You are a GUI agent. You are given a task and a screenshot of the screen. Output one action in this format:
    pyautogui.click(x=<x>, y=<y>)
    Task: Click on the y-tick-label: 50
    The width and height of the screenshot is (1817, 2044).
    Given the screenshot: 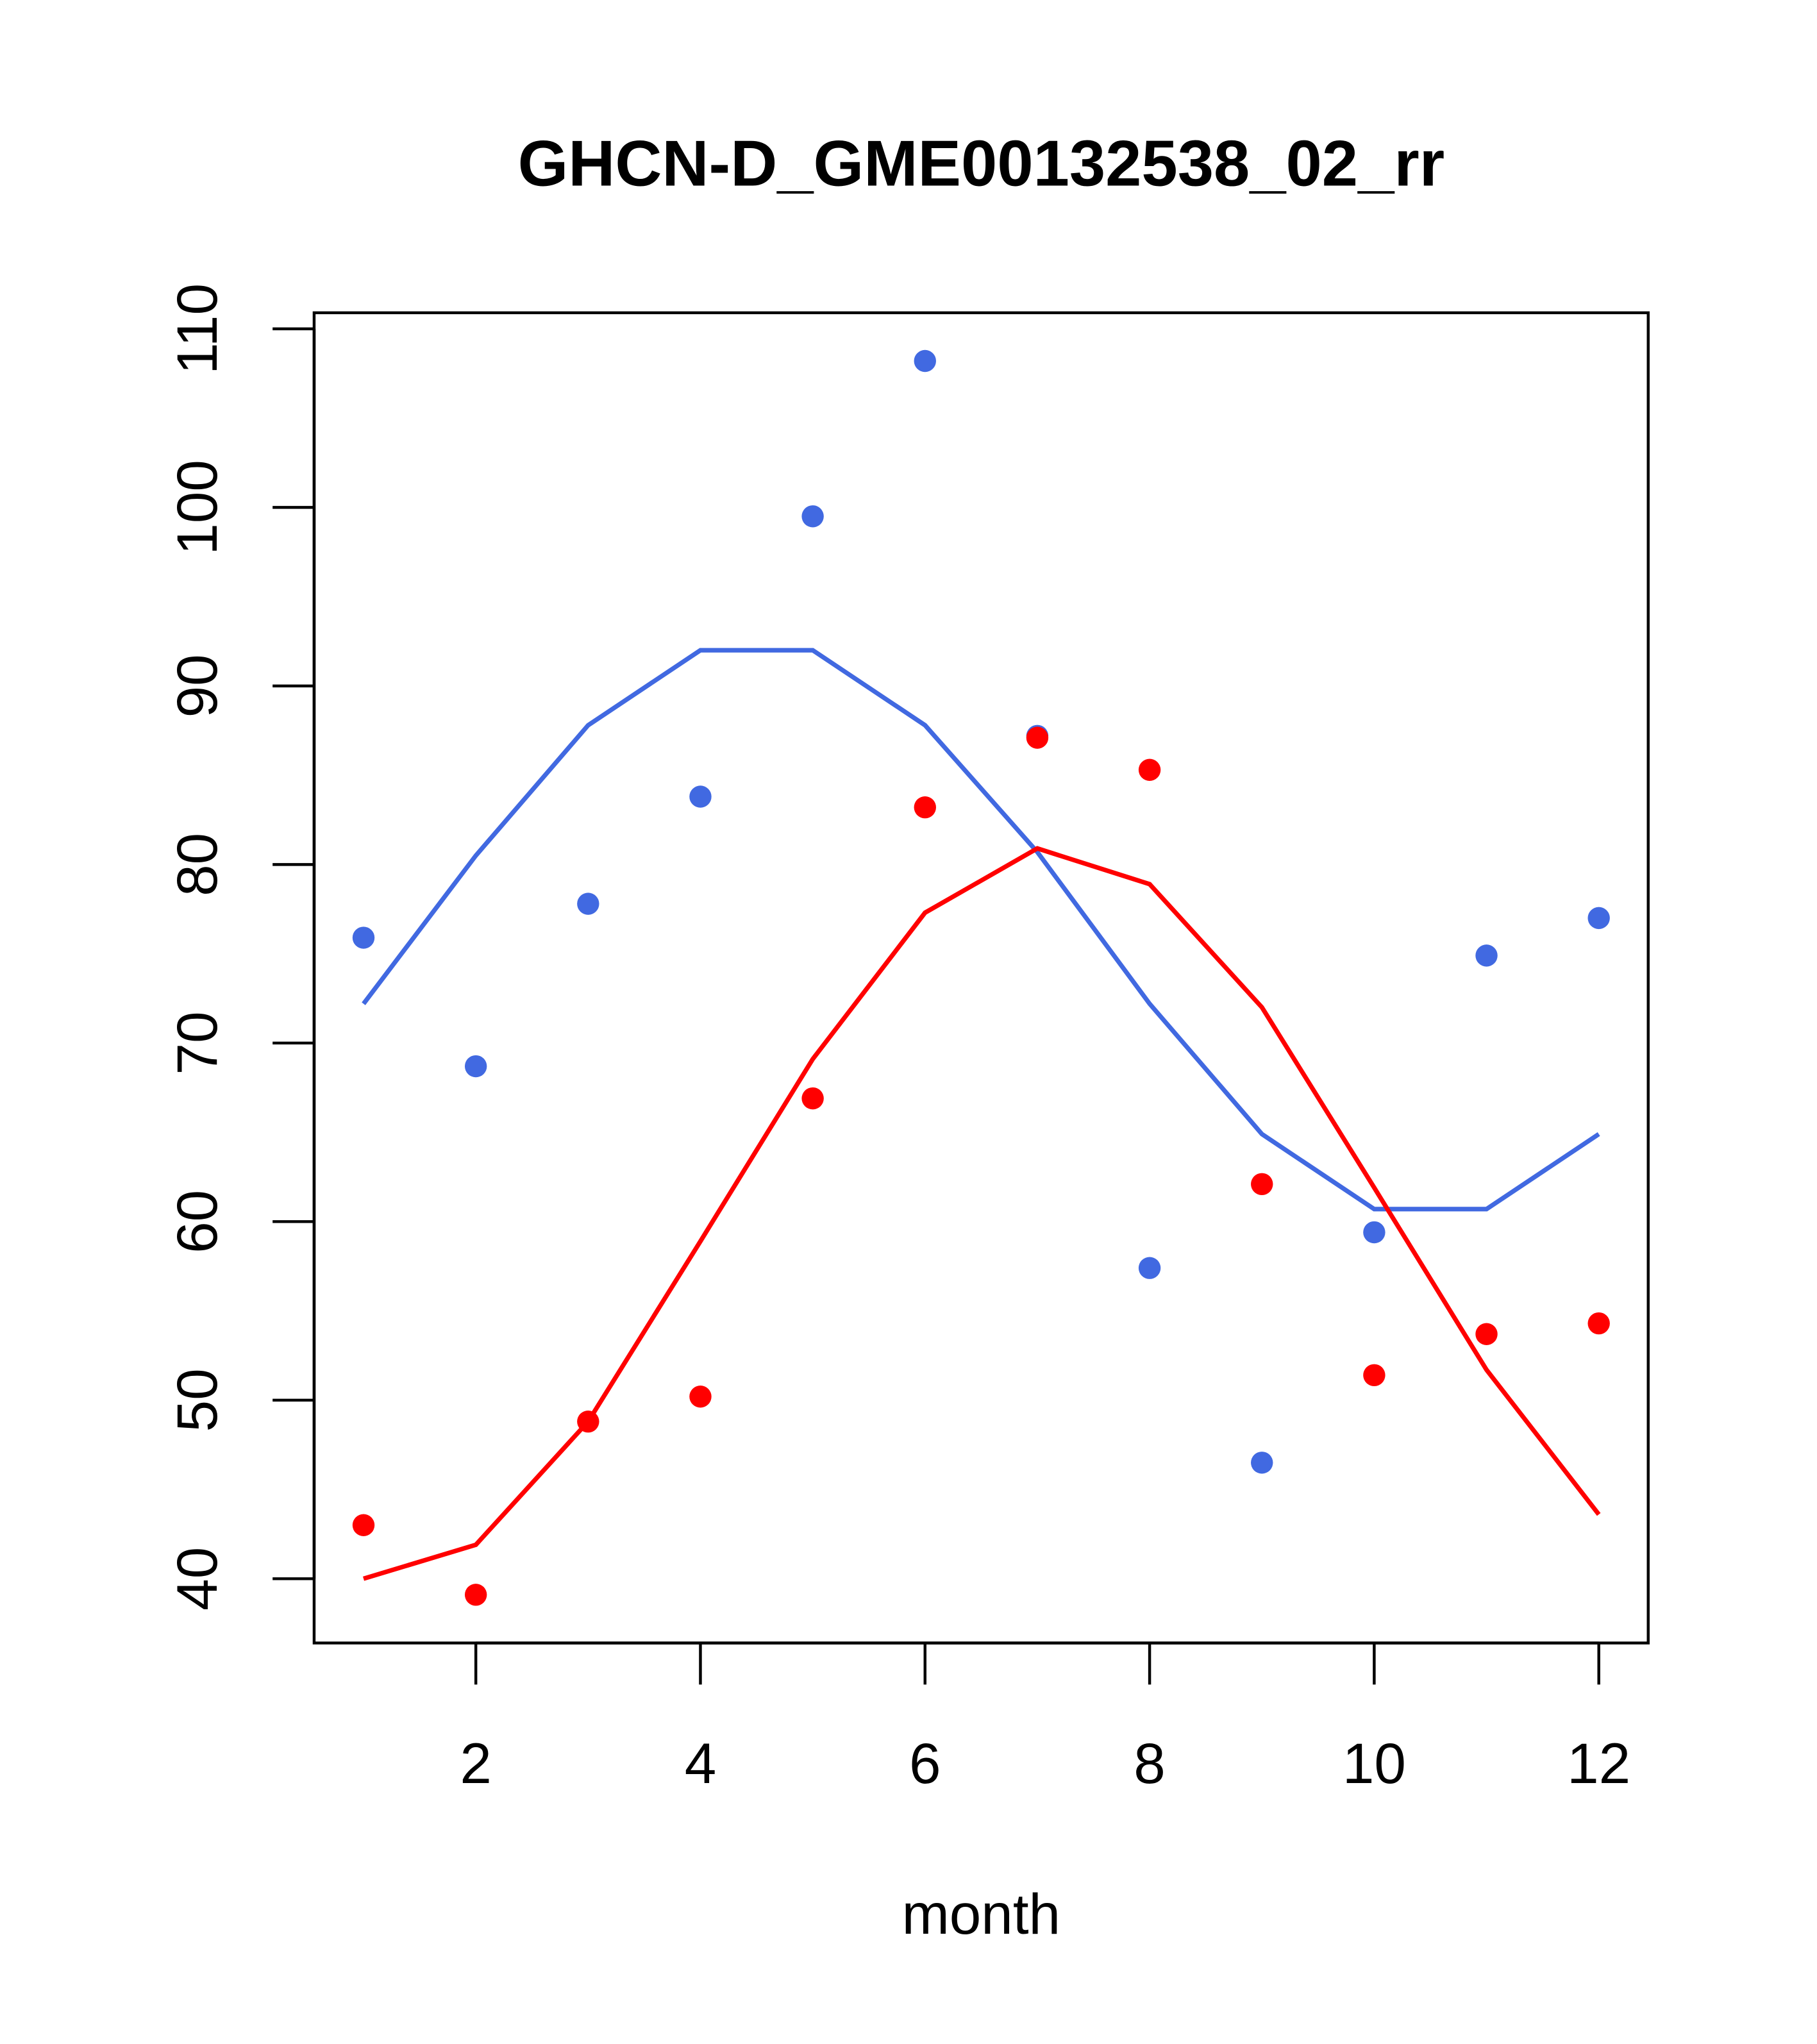 What is the action you would take?
    pyautogui.click(x=197, y=1400)
    